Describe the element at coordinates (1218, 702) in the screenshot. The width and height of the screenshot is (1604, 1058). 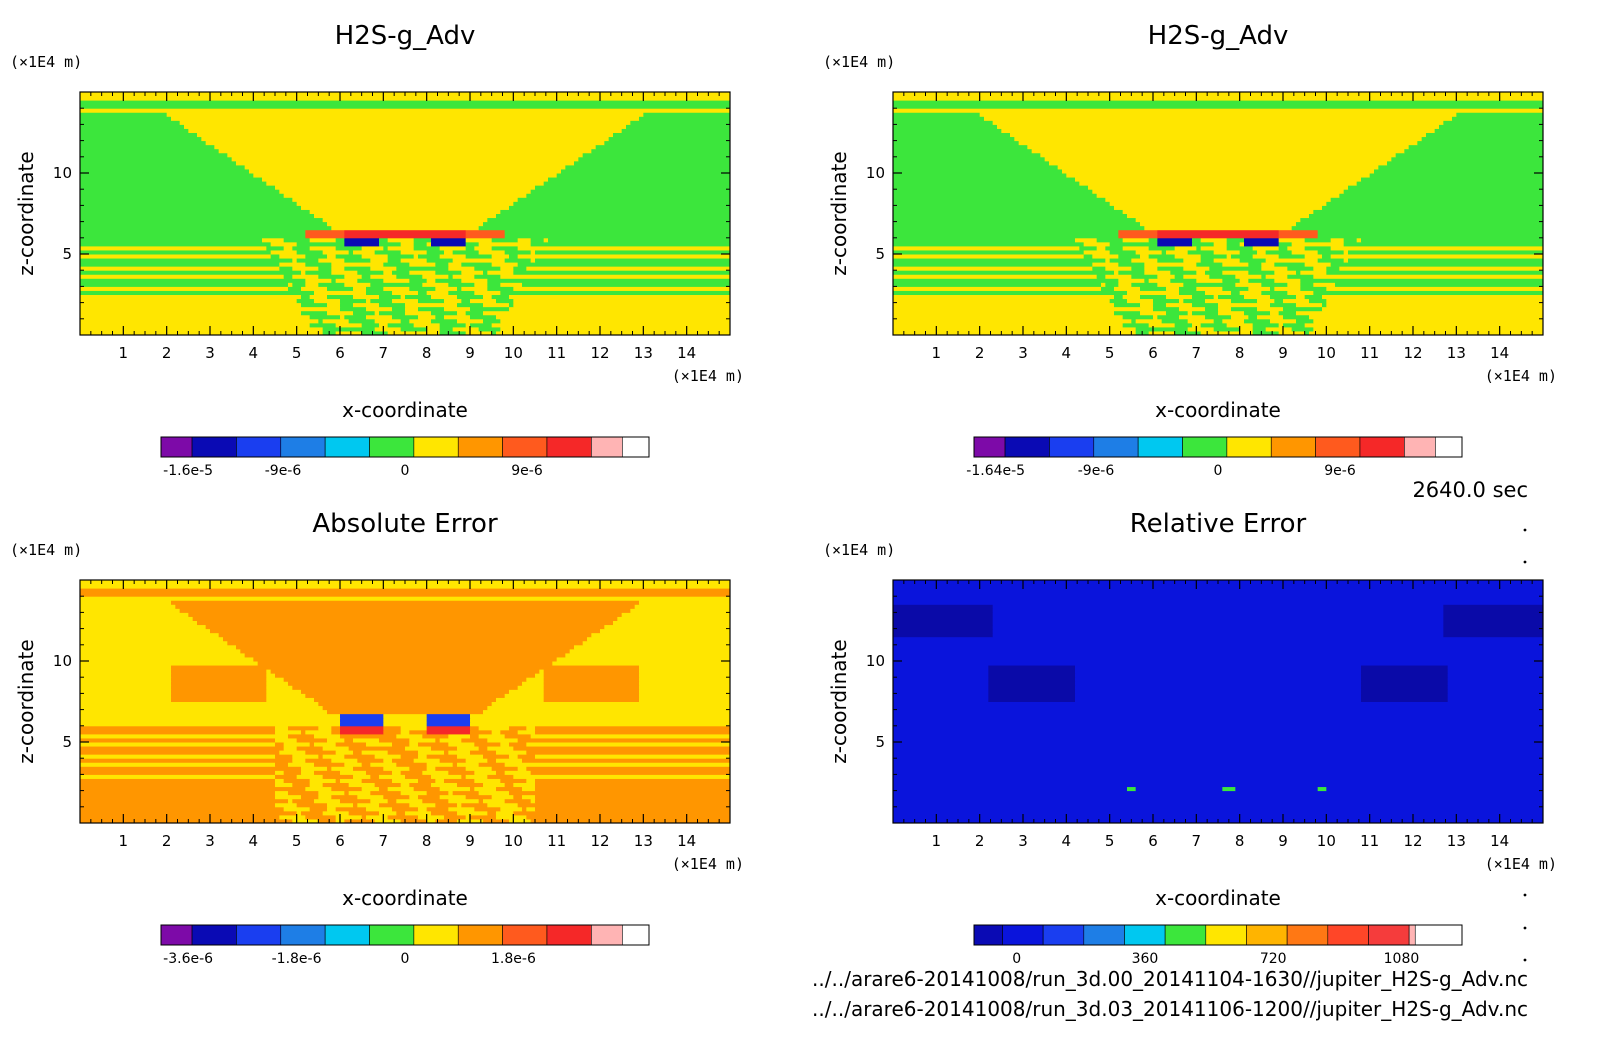
I see `heatmap-field` at that location.